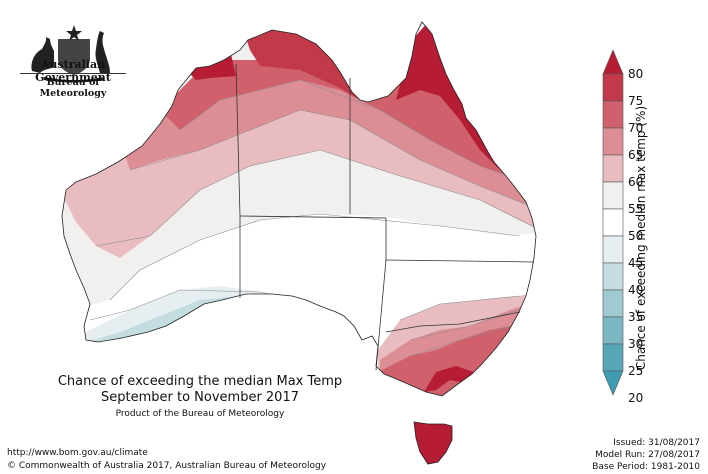  I want to click on legend-tick-label: 75, so click(635, 101).